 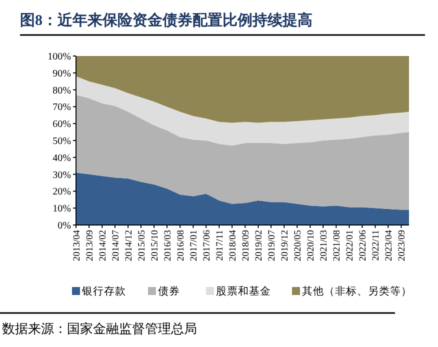 I want to click on source-note: 数据来源：国家金融监督管理总局, so click(x=99, y=328).